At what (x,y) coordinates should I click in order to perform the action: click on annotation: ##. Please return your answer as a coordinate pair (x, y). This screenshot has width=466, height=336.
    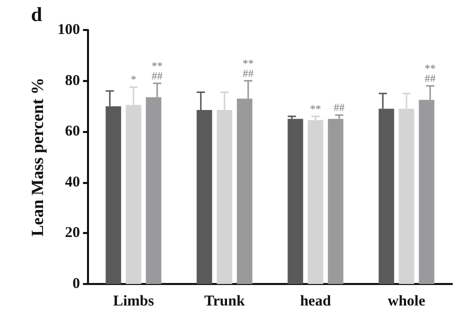
    Looking at the image, I should click on (340, 108).